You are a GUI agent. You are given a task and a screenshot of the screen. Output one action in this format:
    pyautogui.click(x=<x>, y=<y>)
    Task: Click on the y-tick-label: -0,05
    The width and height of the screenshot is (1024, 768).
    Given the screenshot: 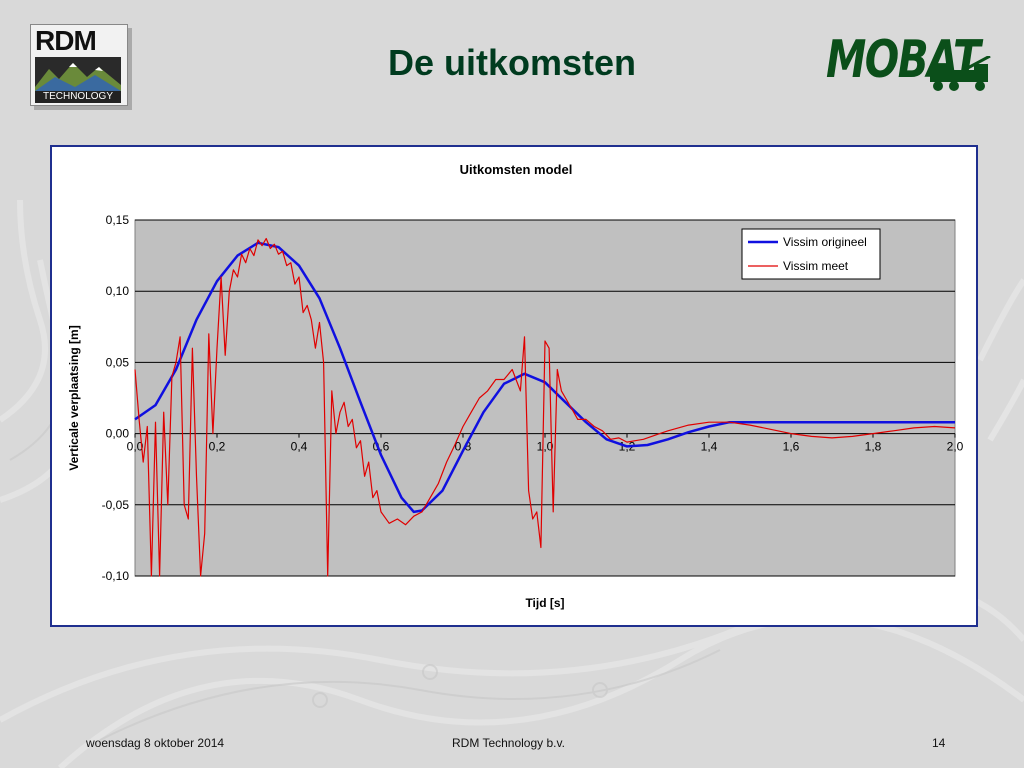 What is the action you would take?
    pyautogui.click(x=116, y=505)
    